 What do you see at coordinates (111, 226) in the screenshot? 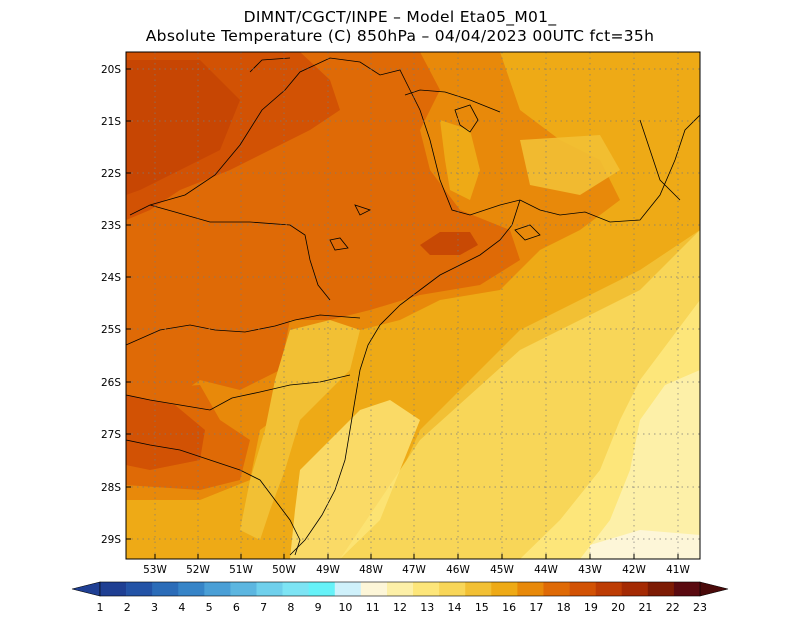
I see `lat-label-23s: 23S` at bounding box center [111, 226].